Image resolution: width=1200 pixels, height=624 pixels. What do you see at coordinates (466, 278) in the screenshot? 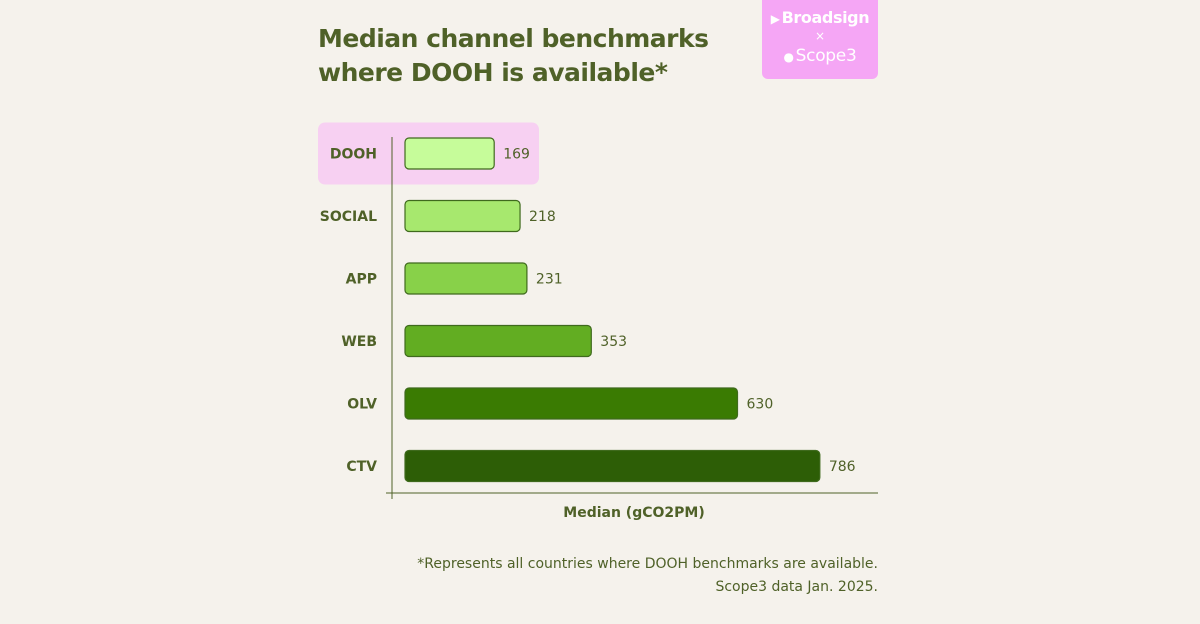
I see `bar-app` at bounding box center [466, 278].